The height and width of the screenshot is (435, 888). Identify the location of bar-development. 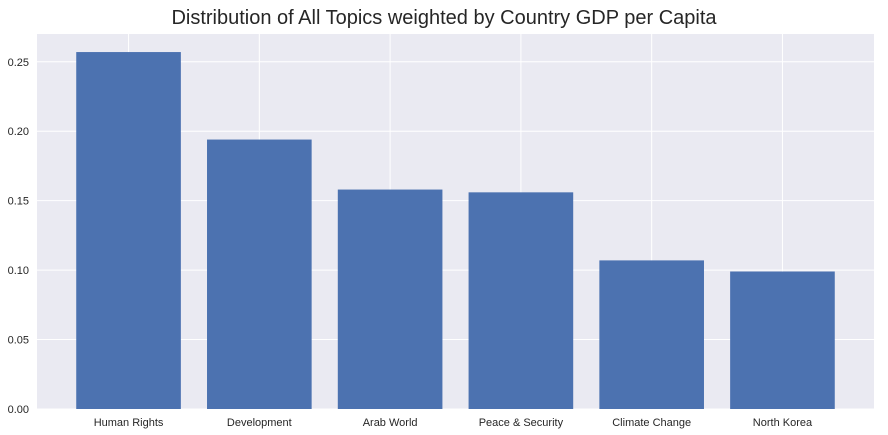
(259, 274).